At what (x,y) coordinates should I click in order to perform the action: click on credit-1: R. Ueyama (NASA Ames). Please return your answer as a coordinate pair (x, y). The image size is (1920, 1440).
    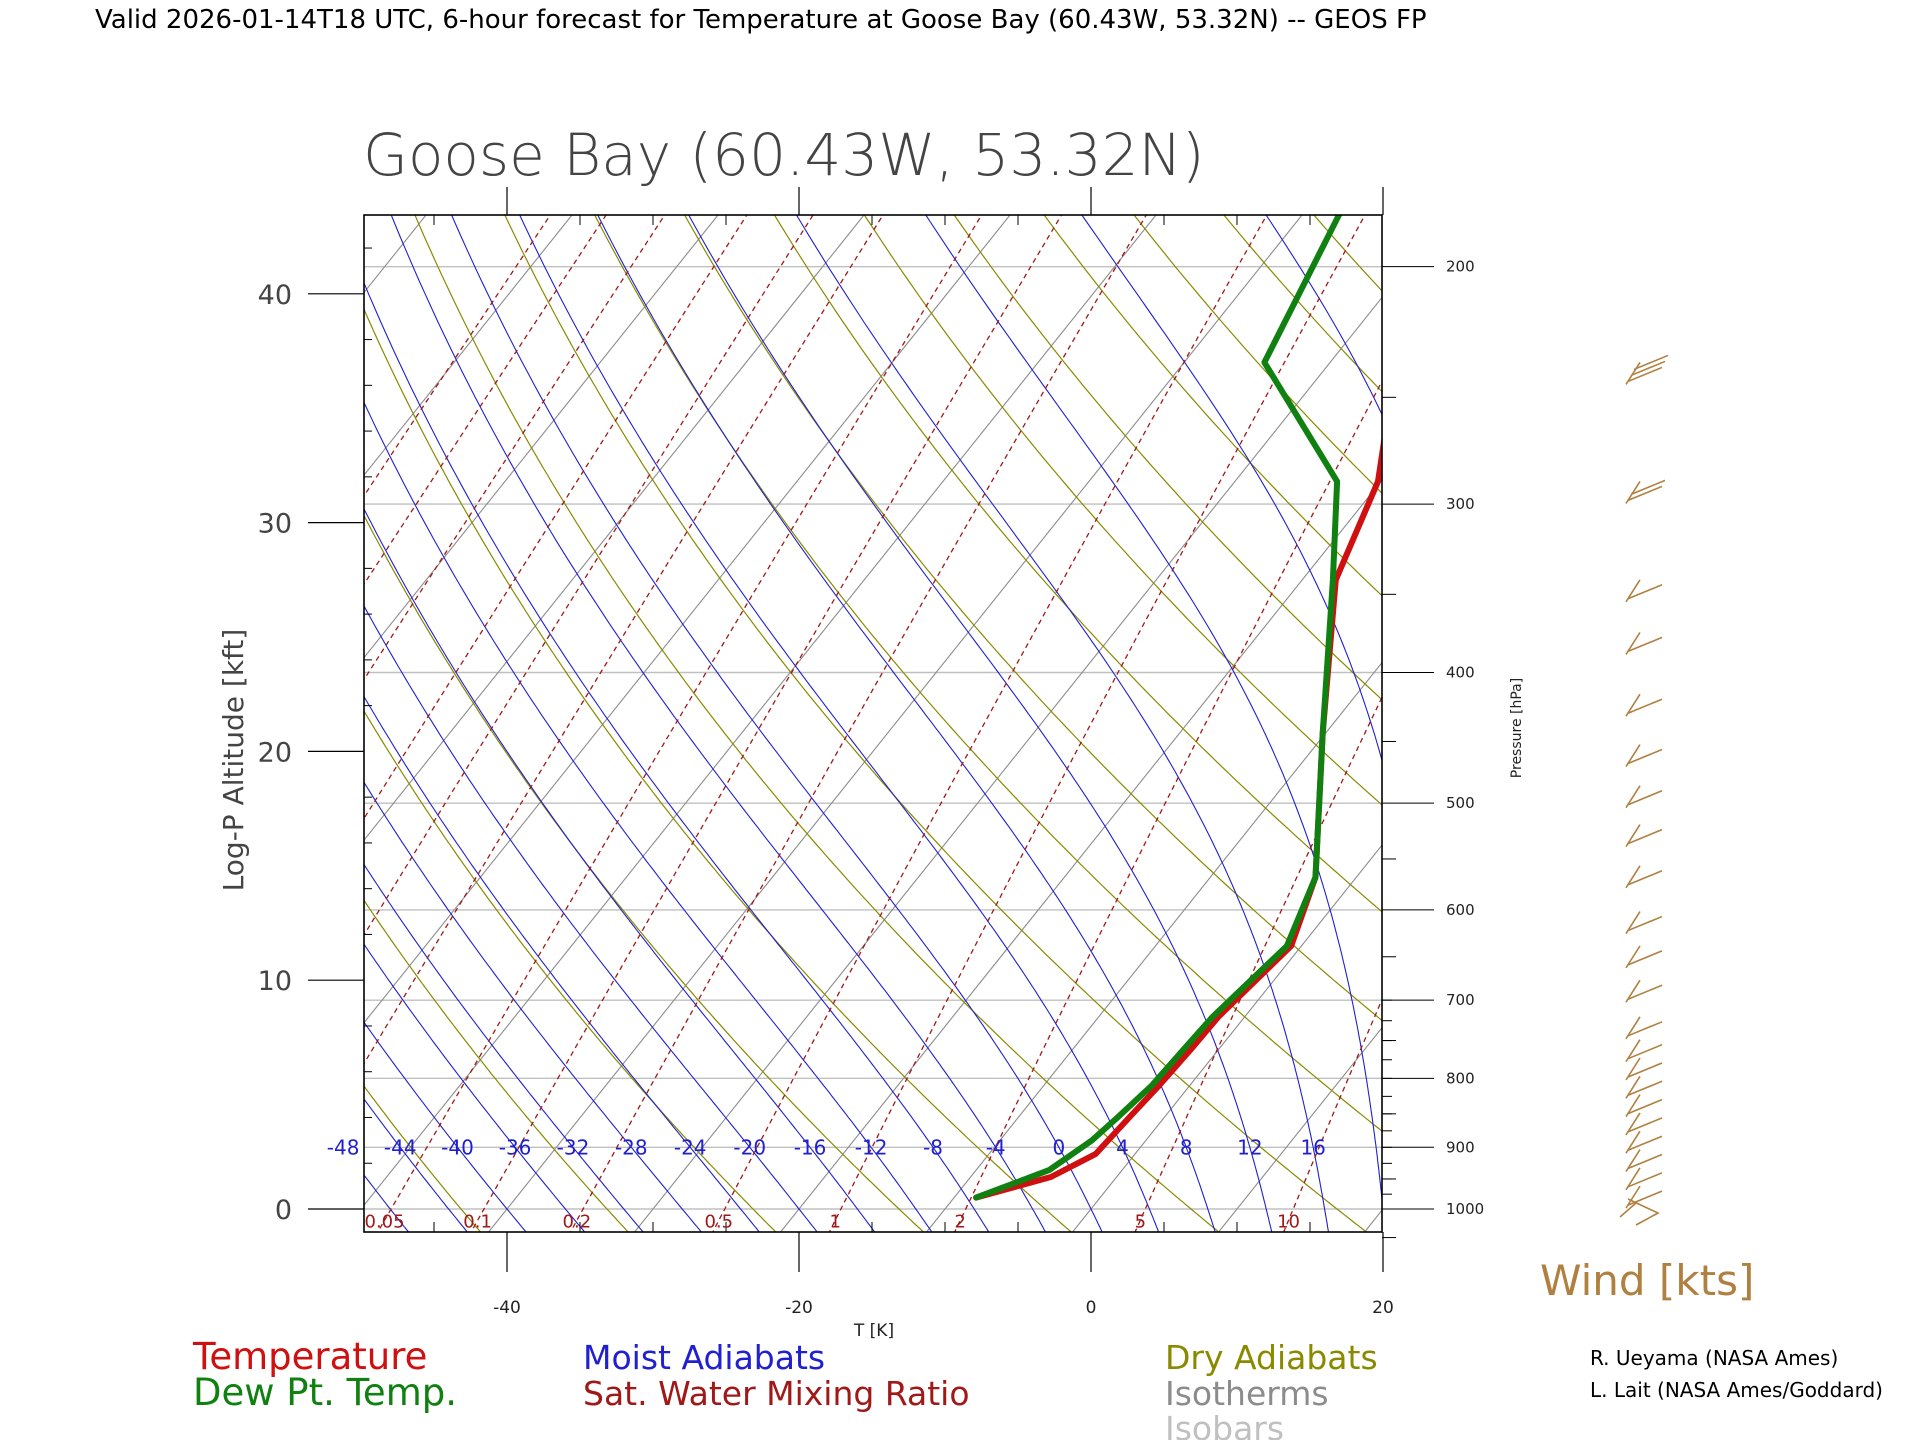
    Looking at the image, I should click on (1714, 1358).